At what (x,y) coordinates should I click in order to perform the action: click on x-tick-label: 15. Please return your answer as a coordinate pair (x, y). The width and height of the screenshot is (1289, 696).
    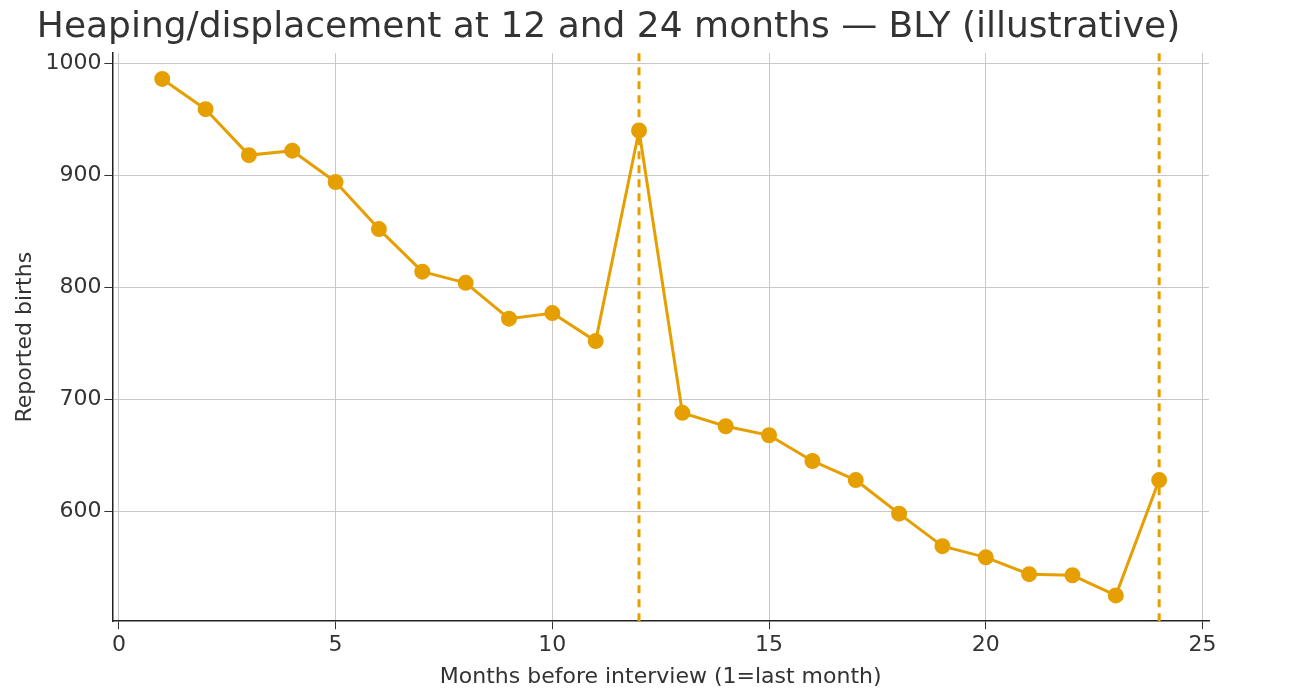
    Looking at the image, I should click on (769, 644).